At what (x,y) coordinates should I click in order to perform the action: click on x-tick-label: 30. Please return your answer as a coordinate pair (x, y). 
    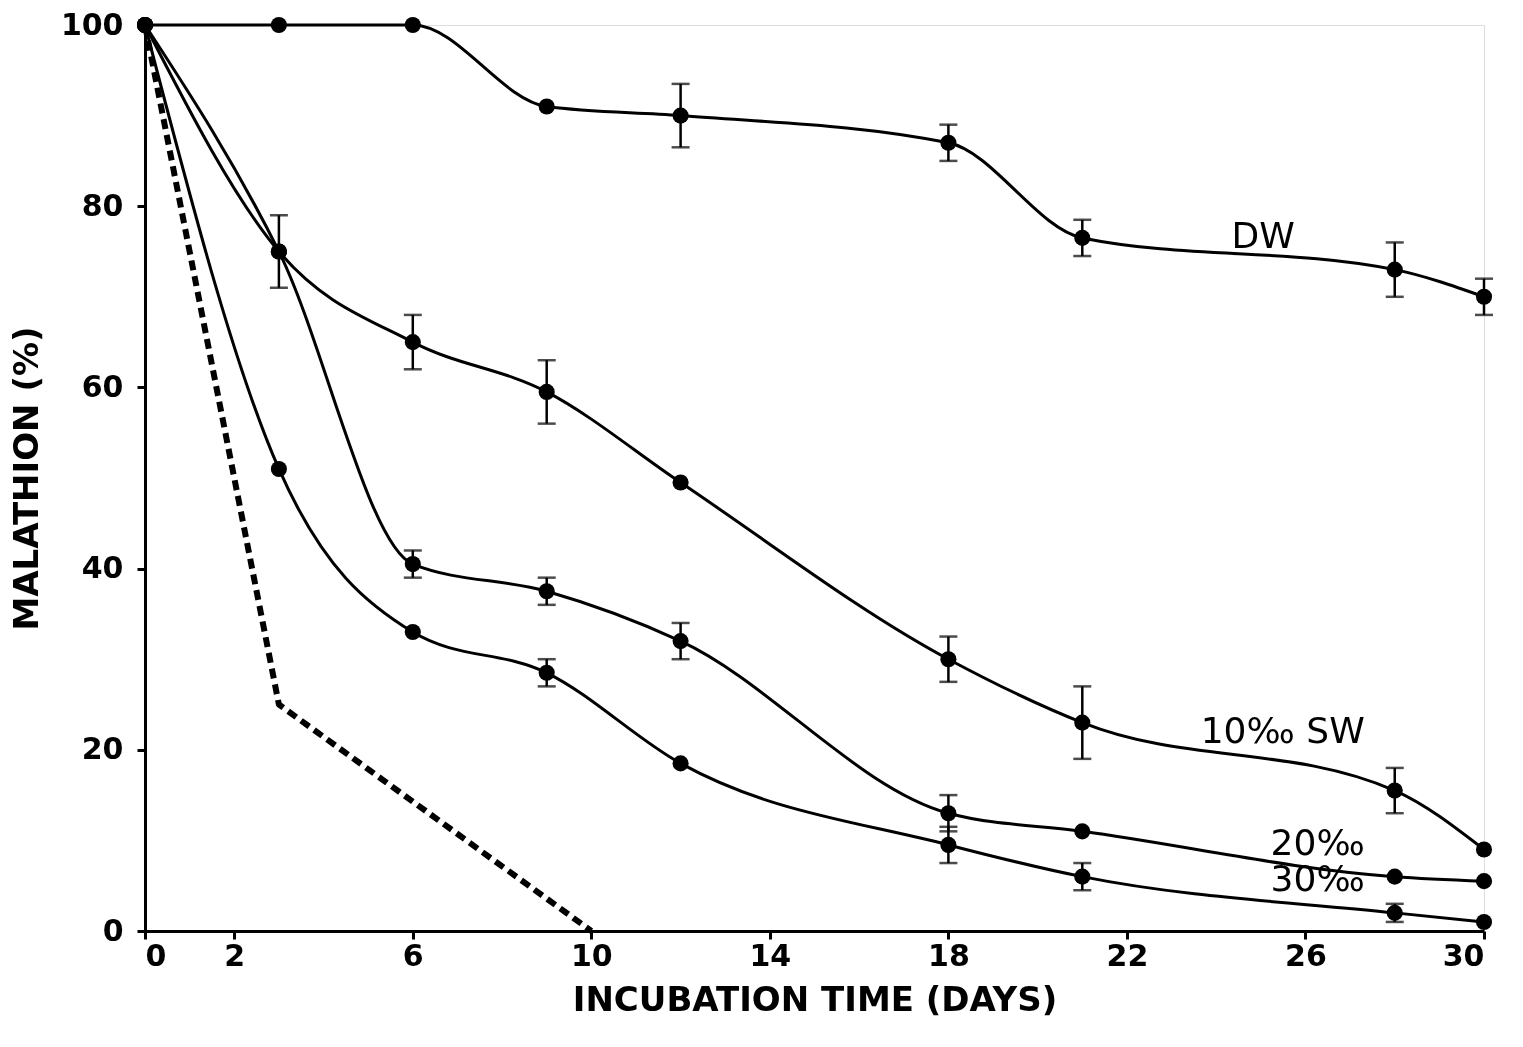
    Looking at the image, I should click on (1463, 955).